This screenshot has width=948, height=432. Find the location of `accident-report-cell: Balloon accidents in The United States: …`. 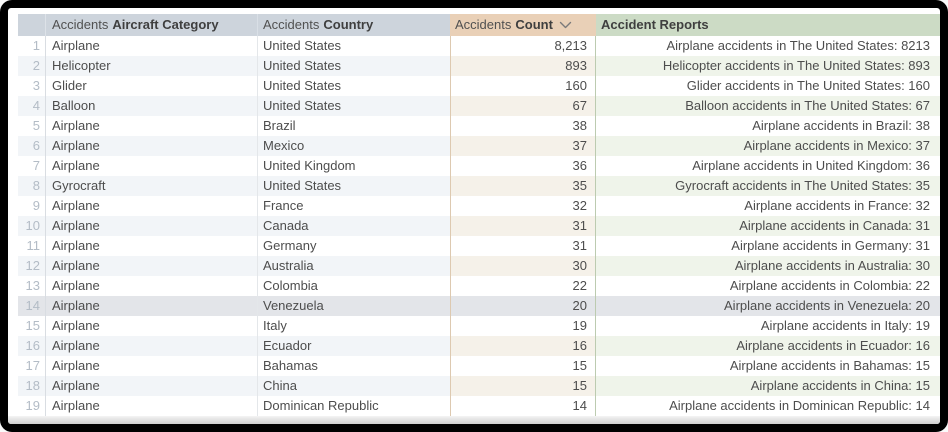

accident-report-cell: Balloon accidents in The United States: … is located at coordinates (768, 106).